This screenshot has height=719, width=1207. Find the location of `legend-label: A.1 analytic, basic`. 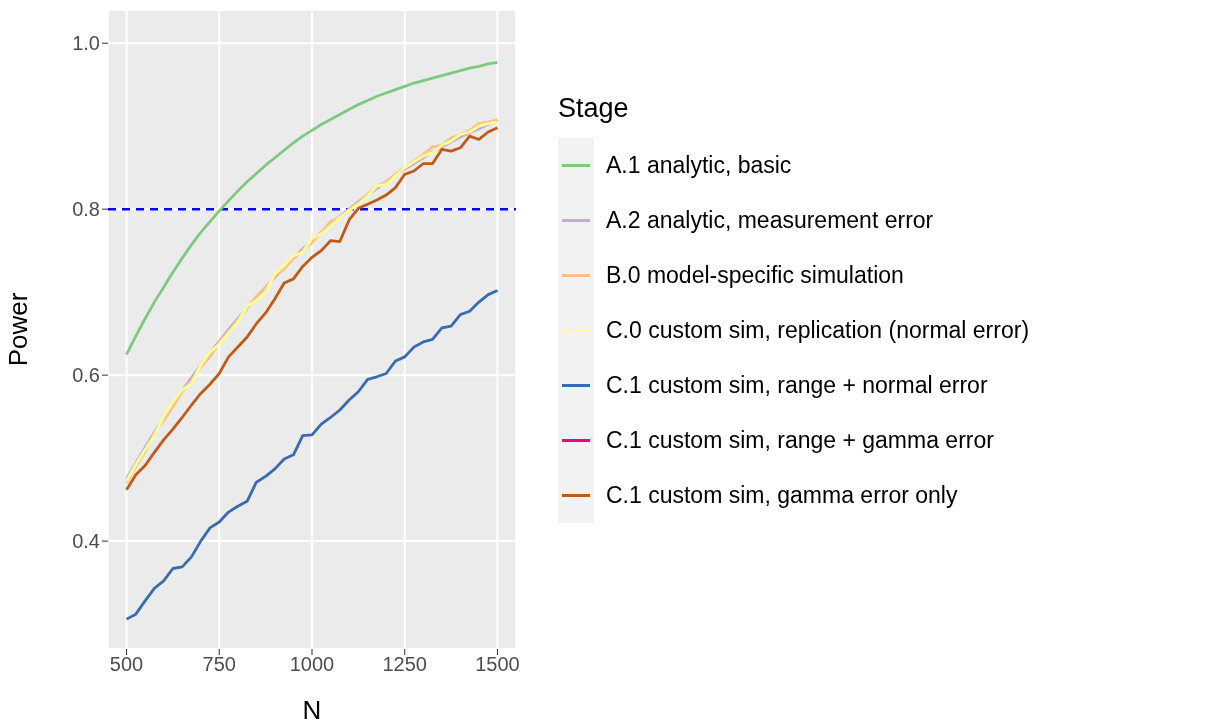

legend-label: A.1 analytic, basic is located at coordinates (699, 165).